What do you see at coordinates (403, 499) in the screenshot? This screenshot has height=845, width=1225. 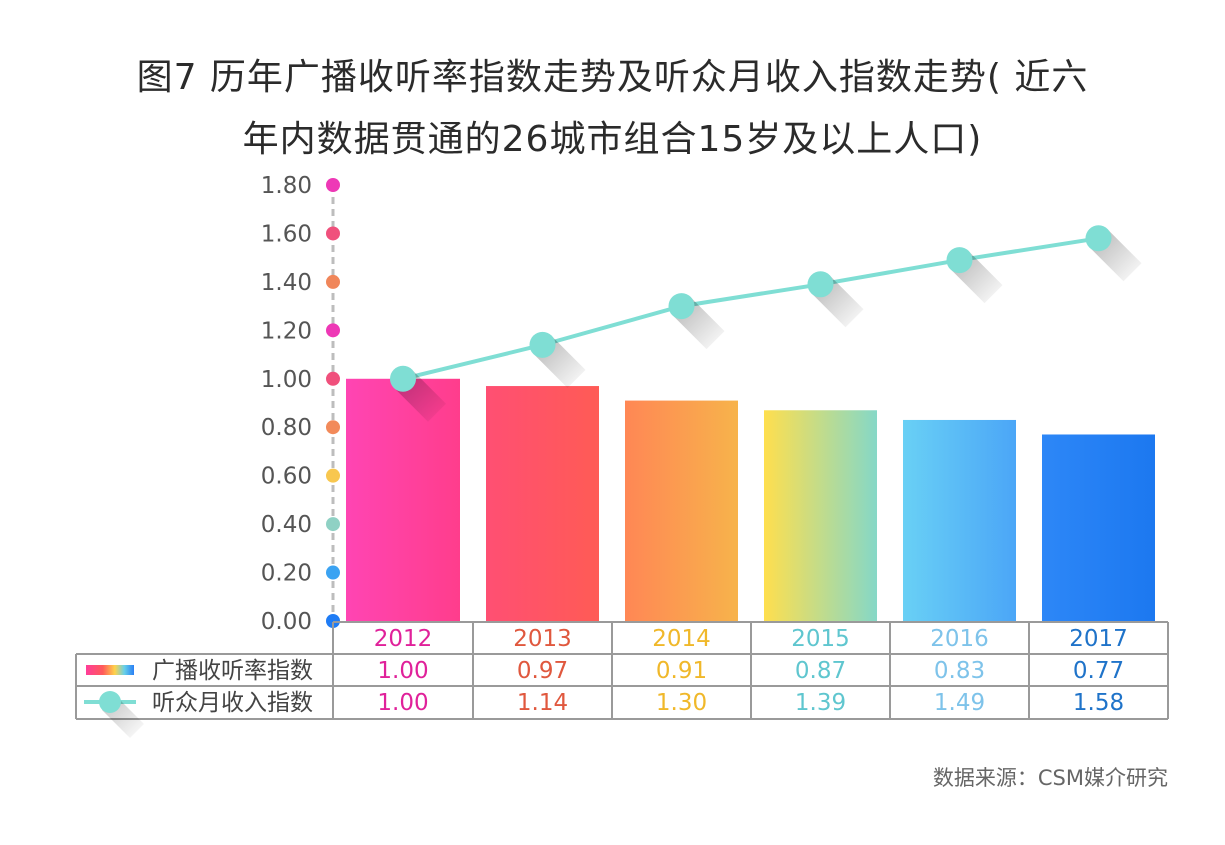 I see `bar-2012` at bounding box center [403, 499].